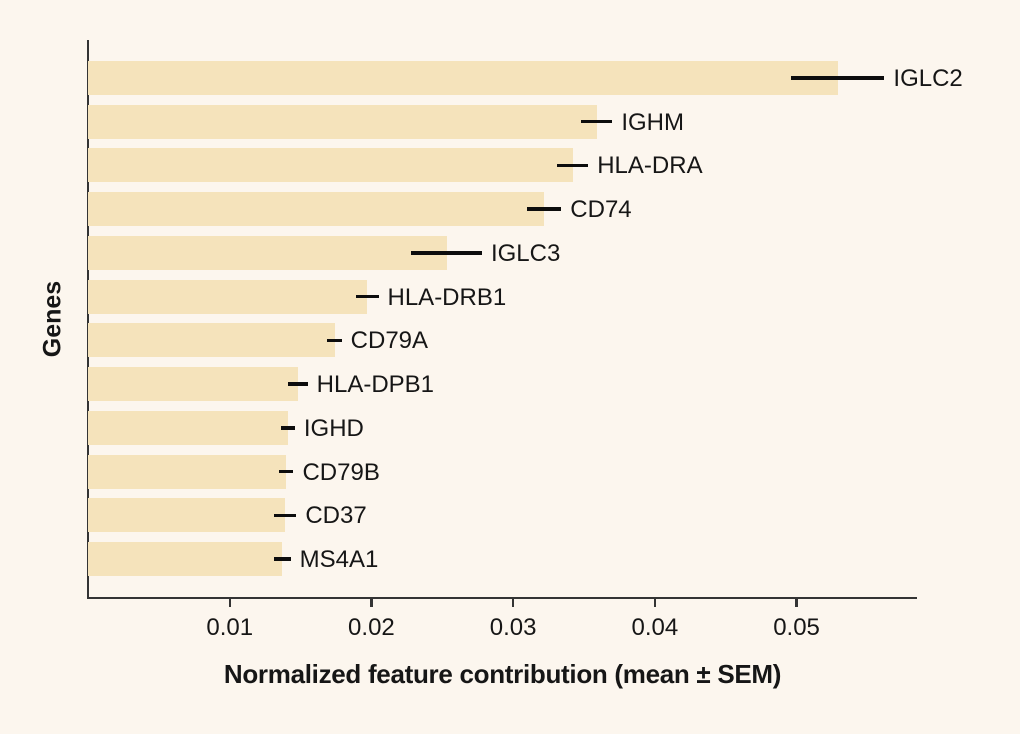 The height and width of the screenshot is (734, 1020). I want to click on bar-hla-dra, so click(330, 165).